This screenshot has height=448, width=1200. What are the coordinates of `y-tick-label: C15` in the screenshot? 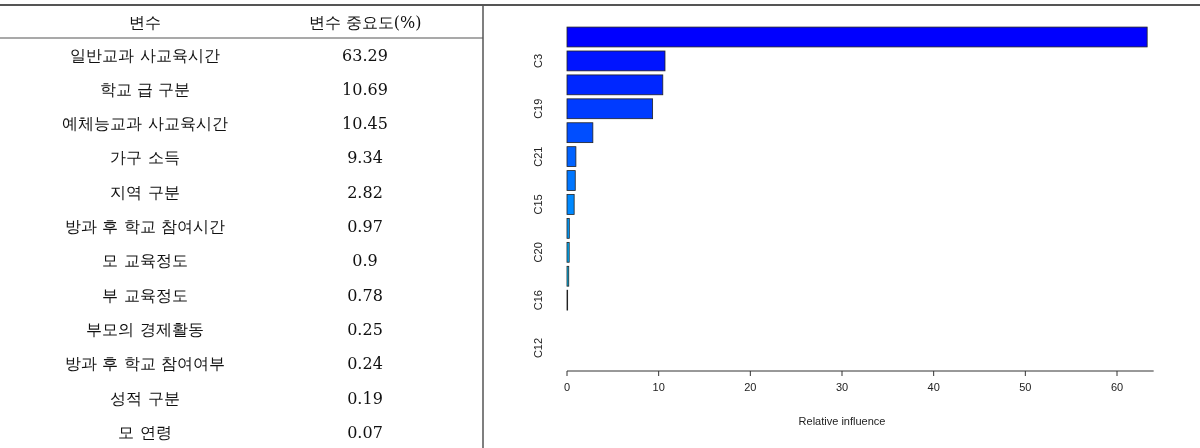 It's located at (538, 204).